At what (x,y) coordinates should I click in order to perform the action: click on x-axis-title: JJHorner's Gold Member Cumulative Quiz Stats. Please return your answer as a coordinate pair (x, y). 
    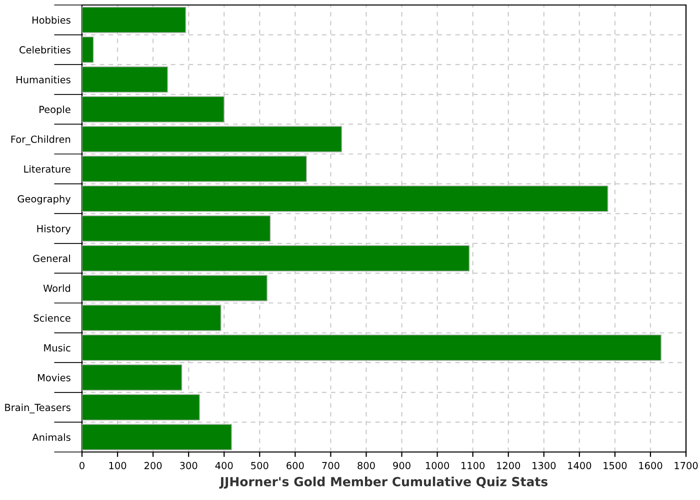
    Looking at the image, I should click on (383, 482).